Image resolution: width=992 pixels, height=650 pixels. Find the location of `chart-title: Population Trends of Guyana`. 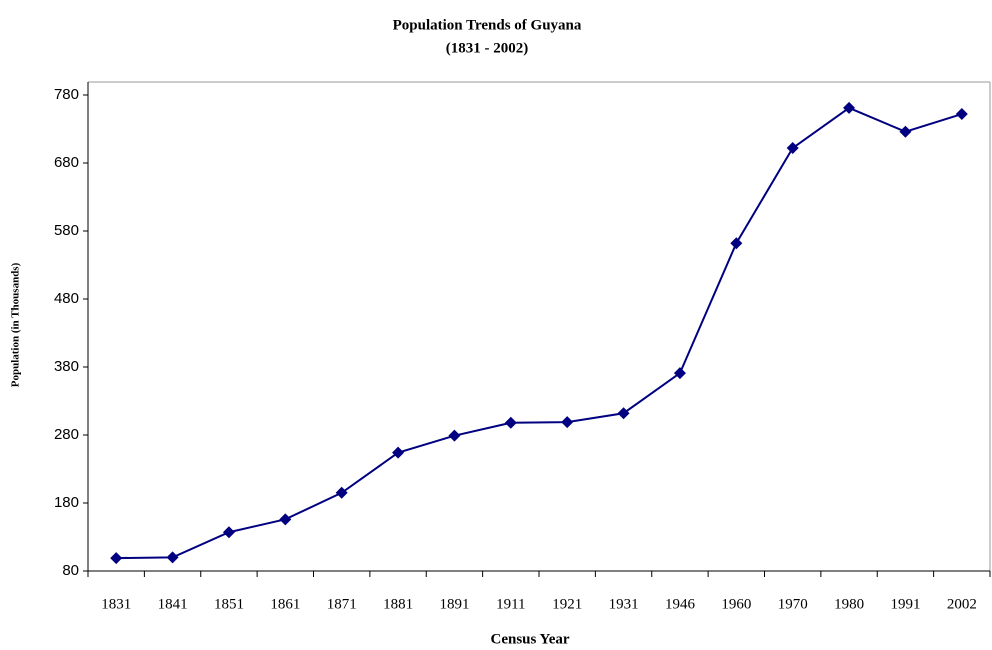

chart-title: Population Trends of Guyana is located at coordinates (487, 25).